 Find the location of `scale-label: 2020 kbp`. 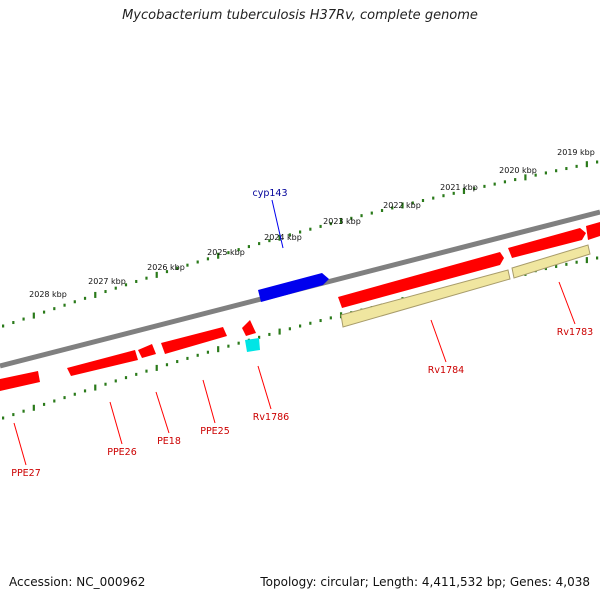

scale-label: 2020 kbp is located at coordinates (518, 170).